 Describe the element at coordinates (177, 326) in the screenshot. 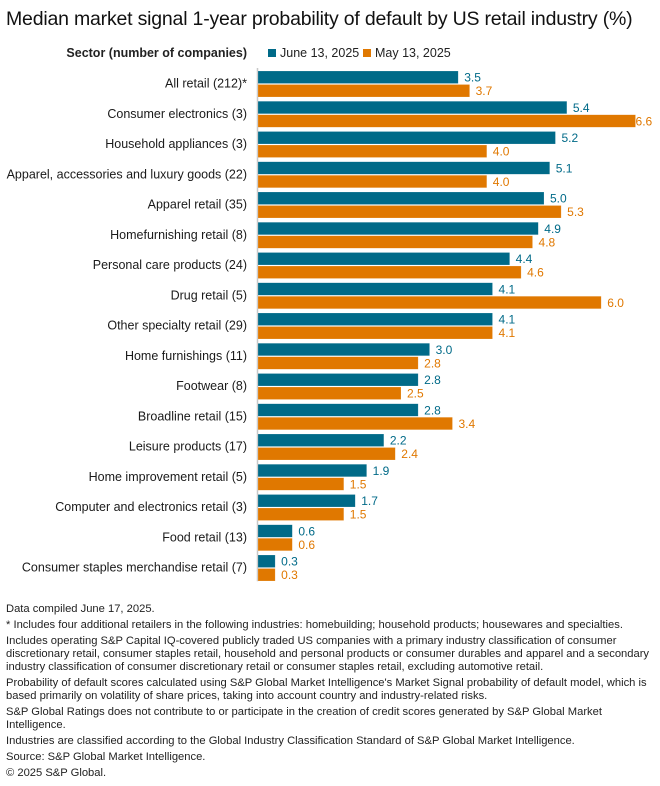

I see `category-label: Other specialty retail (29)` at that location.